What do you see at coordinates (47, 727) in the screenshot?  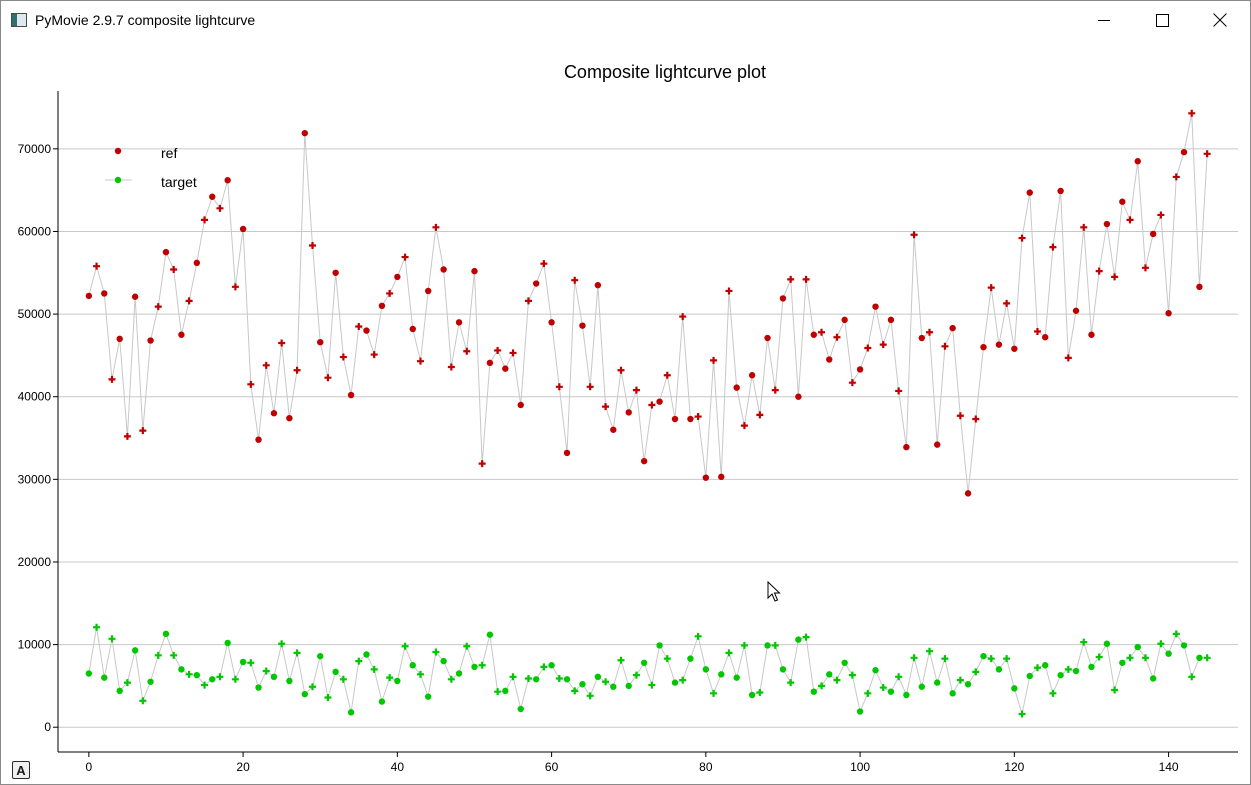 I see `y-tick-label: 0` at bounding box center [47, 727].